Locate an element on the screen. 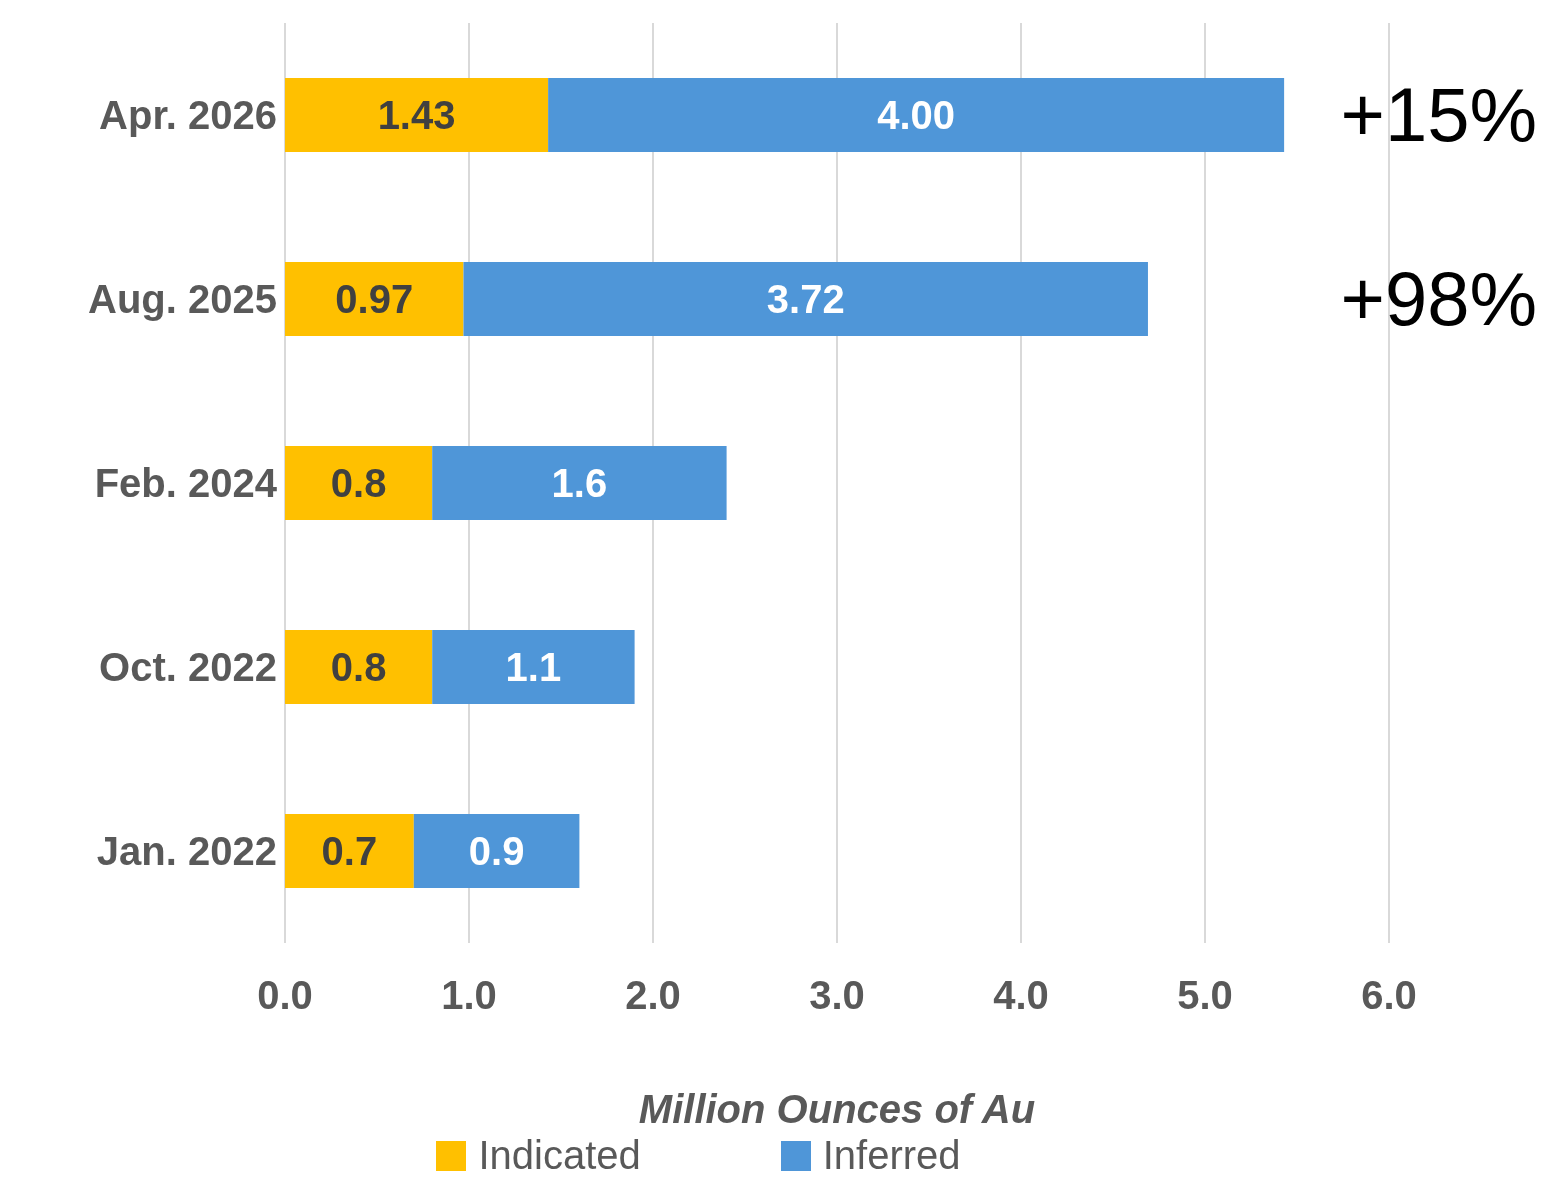 Image resolution: width=1553 pixels, height=1192 pixels. annotation: +15% is located at coordinates (1438, 115).